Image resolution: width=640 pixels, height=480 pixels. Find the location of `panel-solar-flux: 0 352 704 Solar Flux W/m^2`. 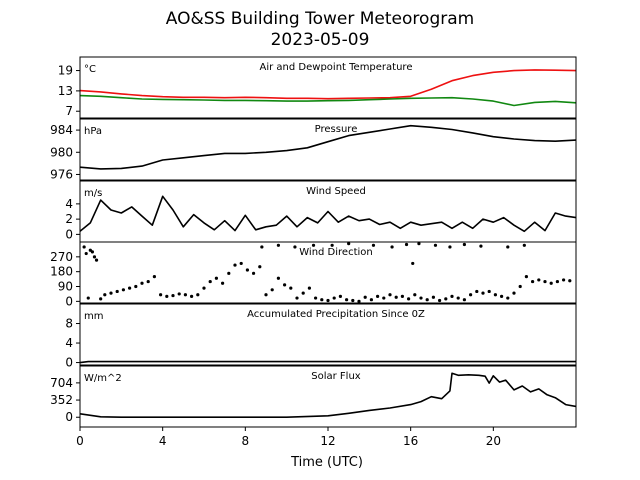

panel-solar-flux: 0 352 704 Solar Flux W/m^2 is located at coordinates (313, 396).